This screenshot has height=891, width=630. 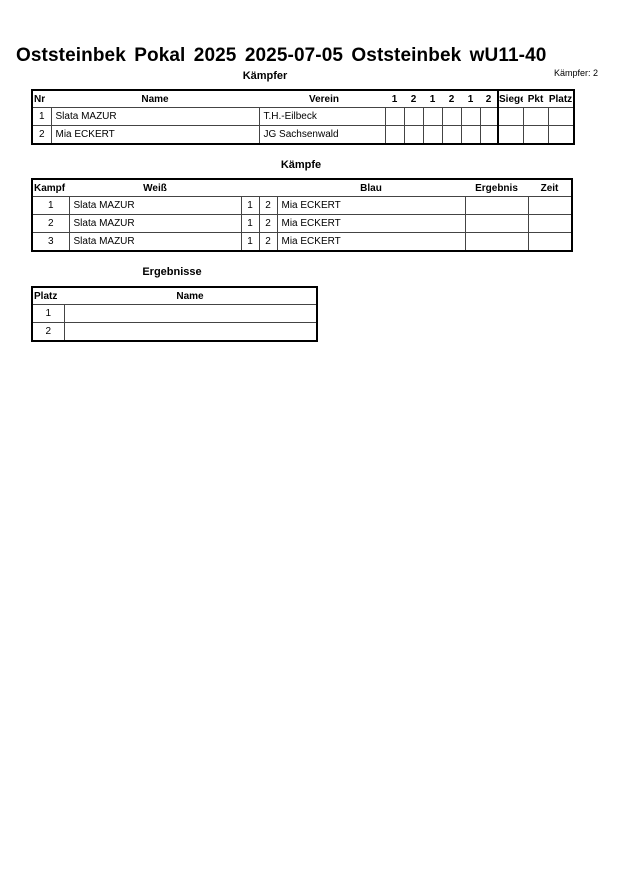 I want to click on table-row: 2 Mia ECKERT JG Sachsenwald, so click(x=303, y=135).